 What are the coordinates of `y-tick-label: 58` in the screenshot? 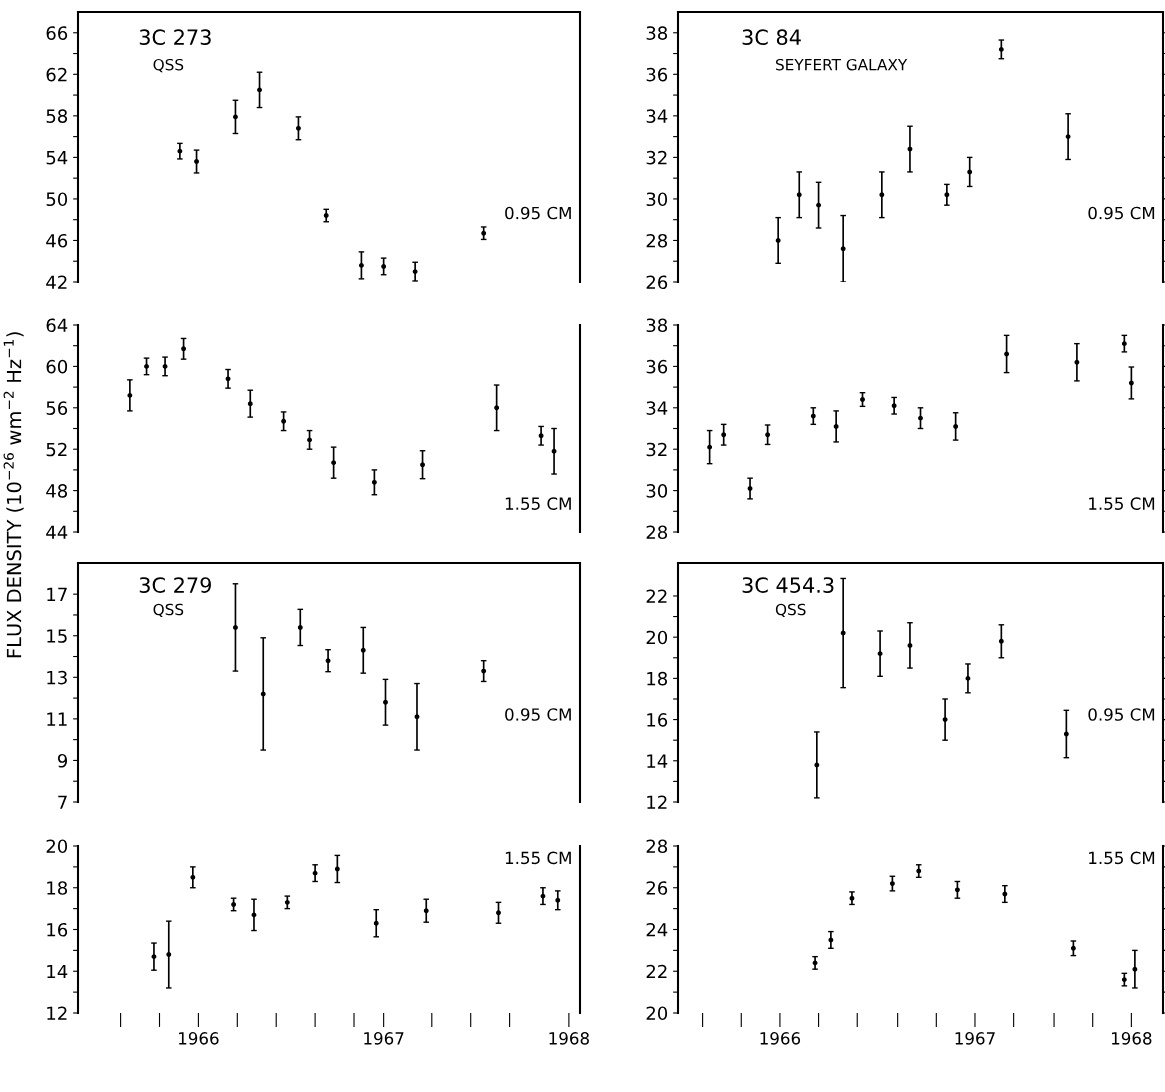 It's located at (57, 116).